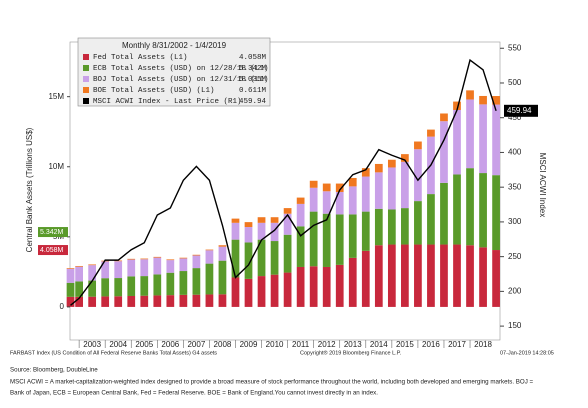  I want to click on x-tick-label: 2011, so click(301, 344).